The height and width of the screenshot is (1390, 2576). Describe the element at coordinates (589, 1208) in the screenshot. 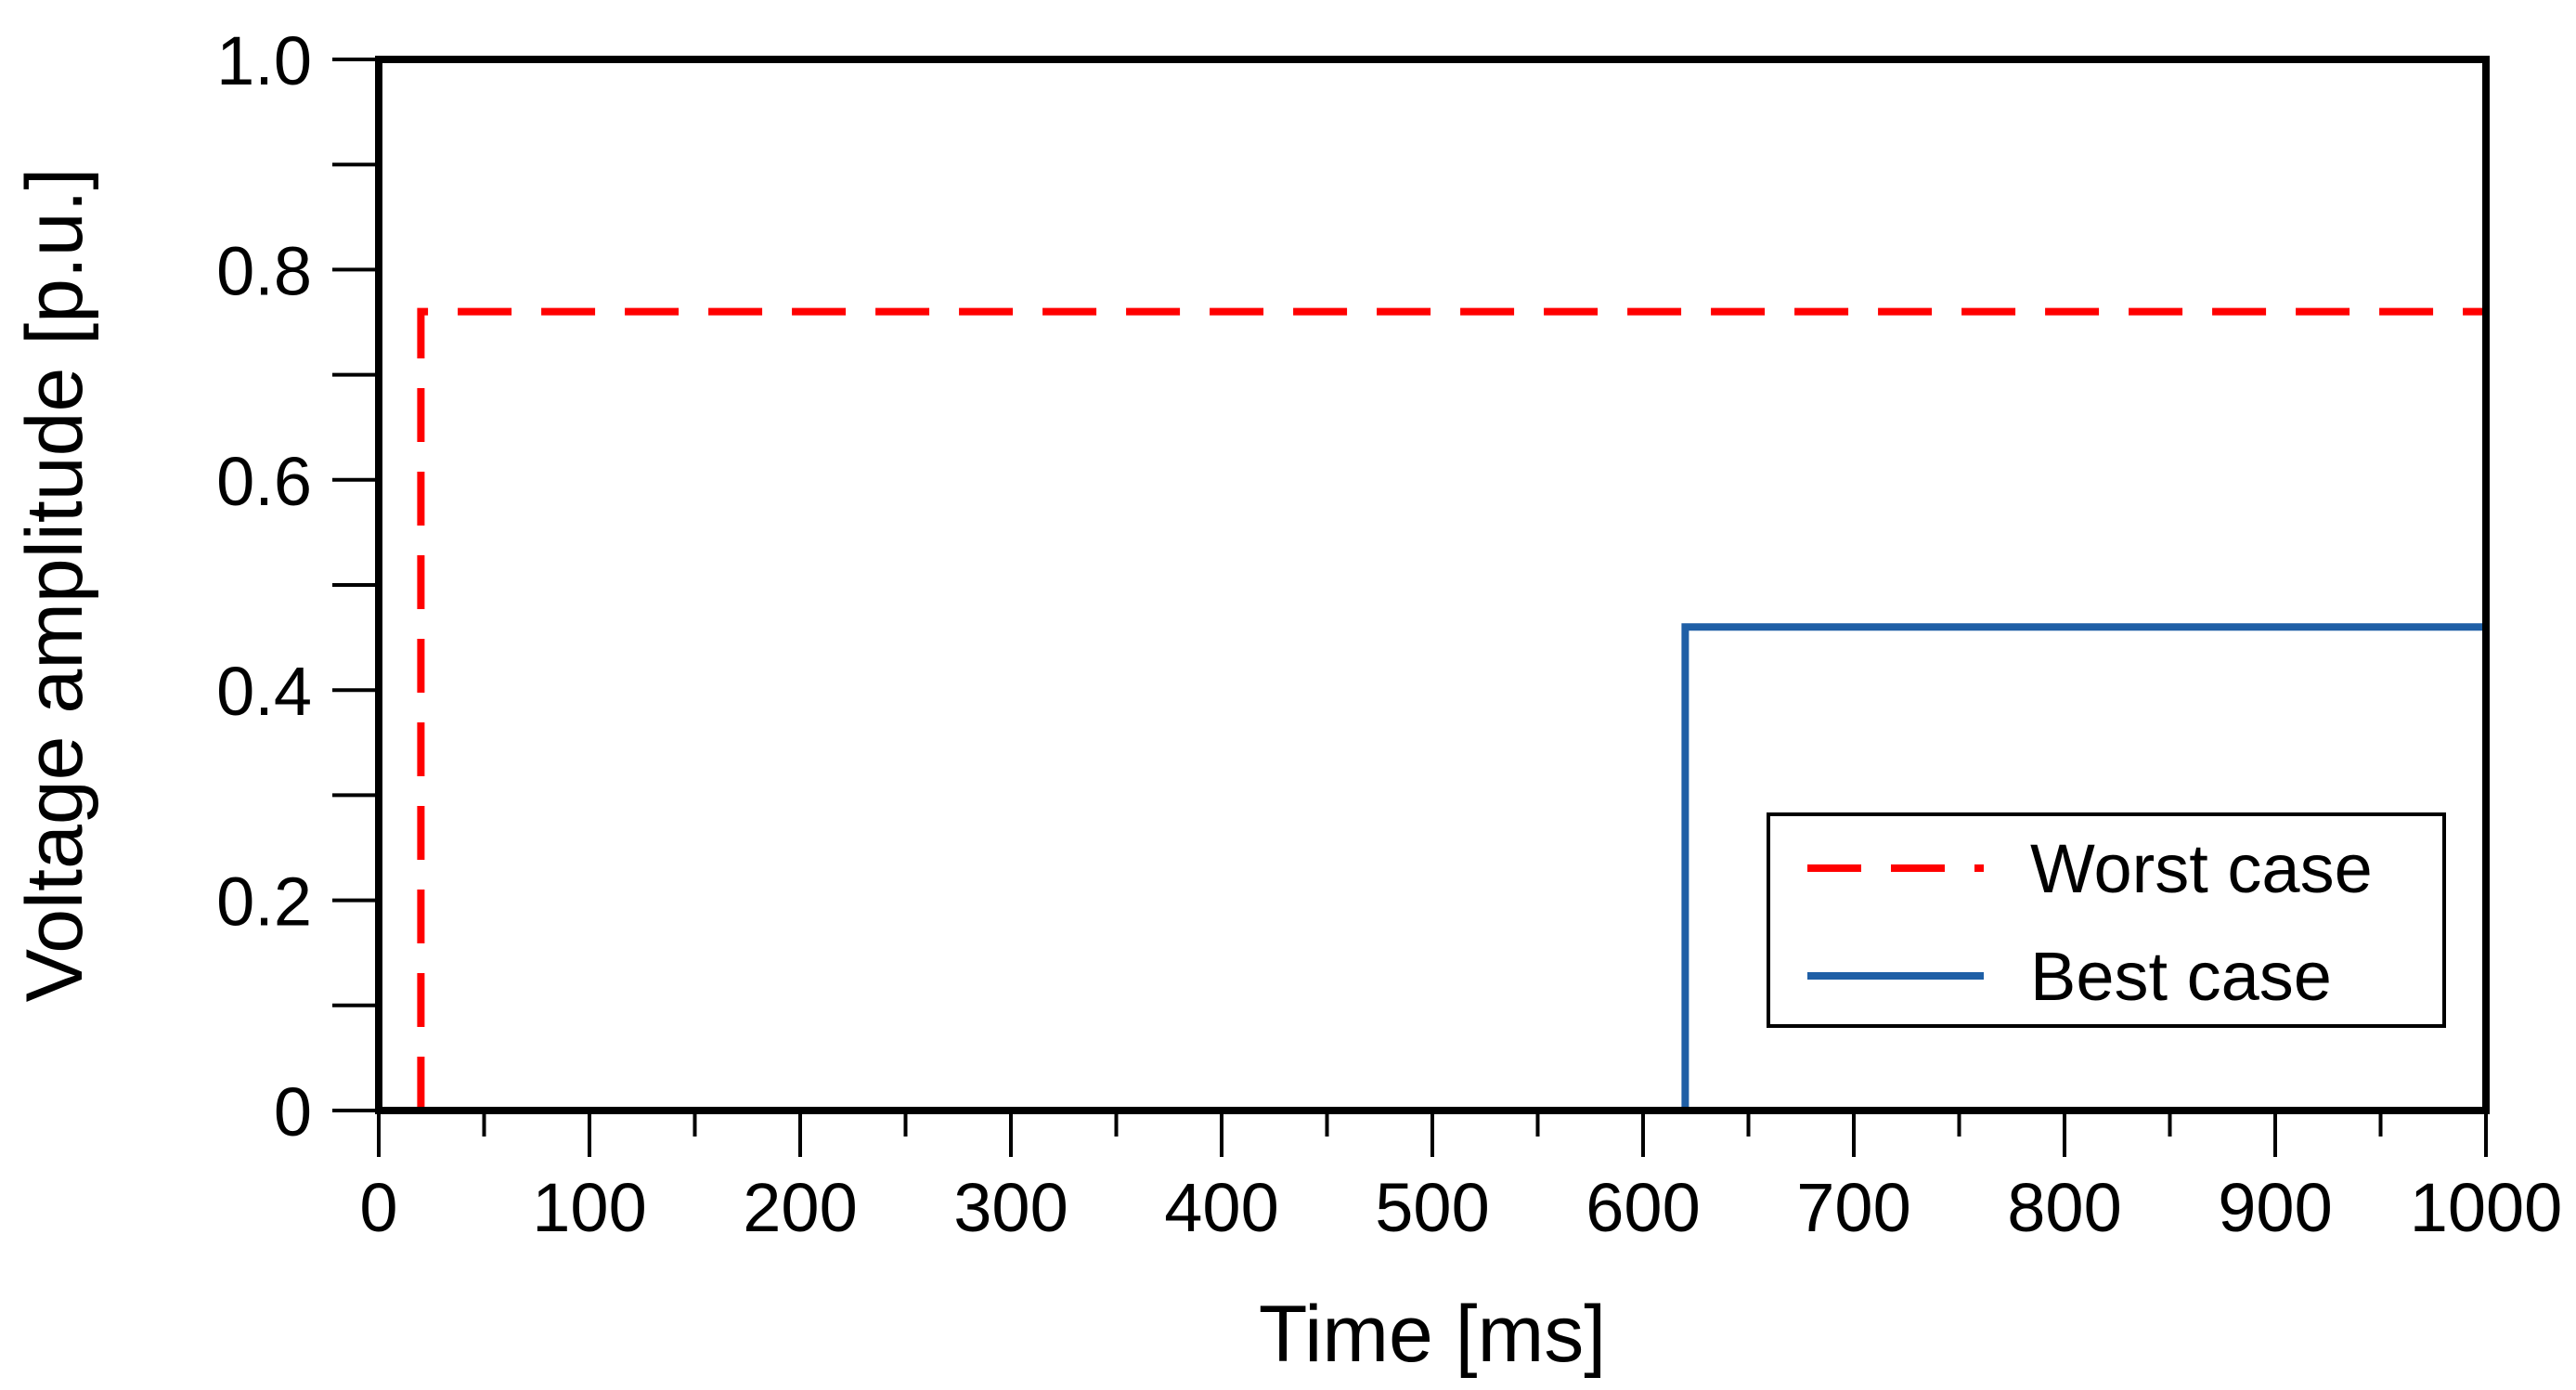

I see `x-tick-label: 100` at that location.